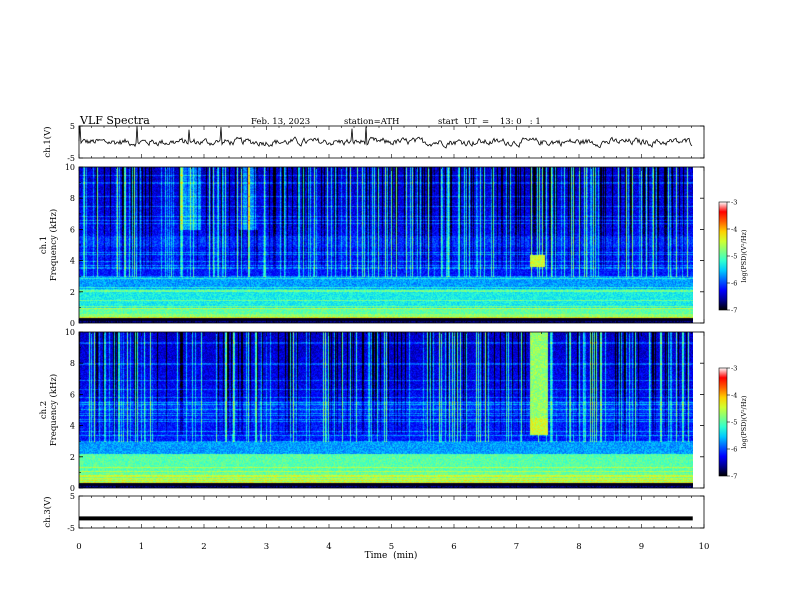 This screenshot has height=612, width=792. What do you see at coordinates (371, 122) in the screenshot?
I see `station-label: station=ATH` at bounding box center [371, 122].